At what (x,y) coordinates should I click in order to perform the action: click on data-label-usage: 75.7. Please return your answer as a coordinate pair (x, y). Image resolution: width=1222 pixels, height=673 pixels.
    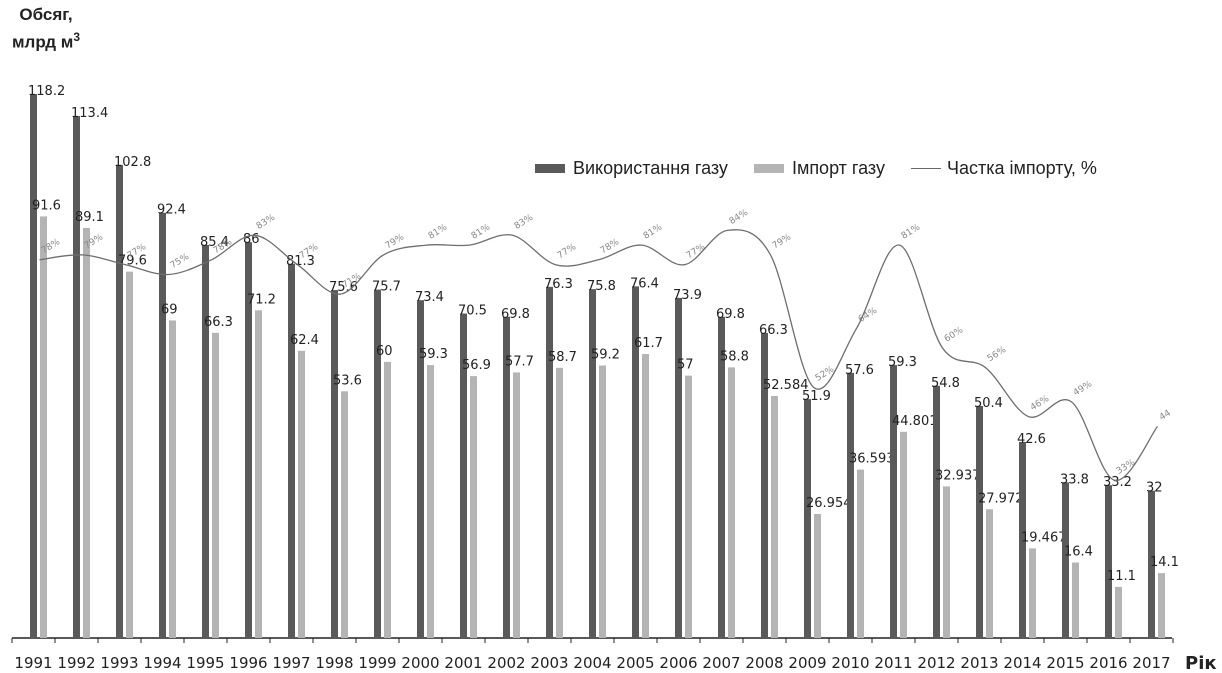
    Looking at the image, I should click on (386, 287).